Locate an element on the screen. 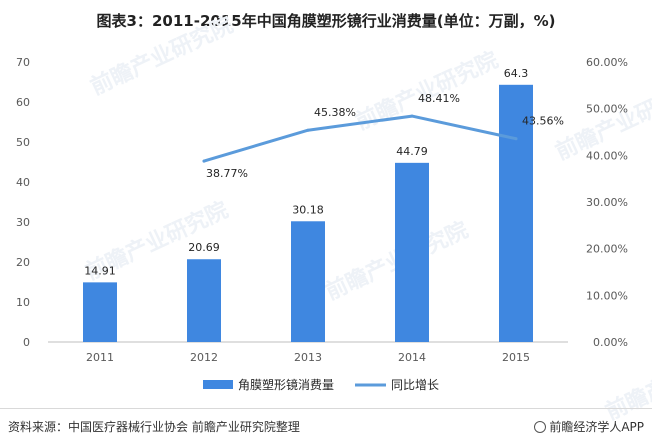  growth-value-label: 43.56% is located at coordinates (543, 121).